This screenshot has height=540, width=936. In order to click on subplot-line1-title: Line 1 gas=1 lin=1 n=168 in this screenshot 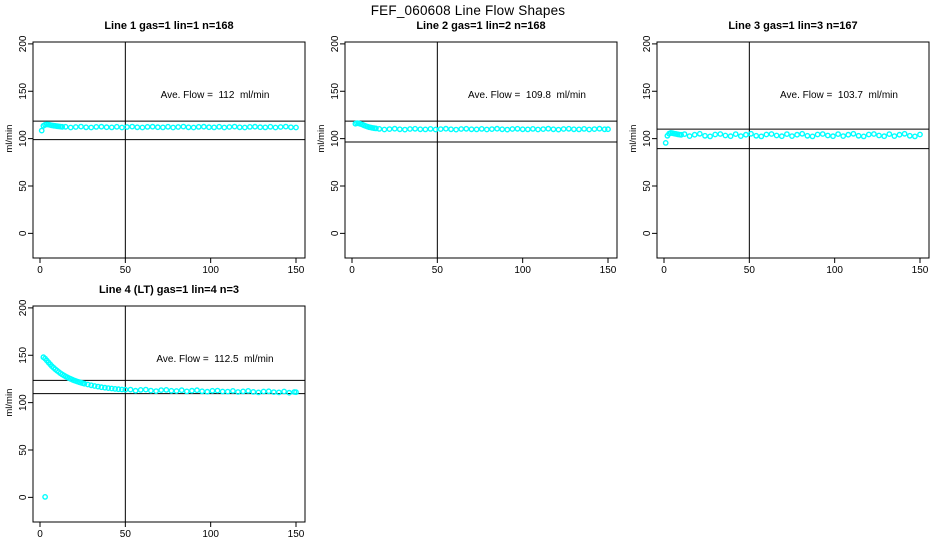, I will do `click(169, 26)`.